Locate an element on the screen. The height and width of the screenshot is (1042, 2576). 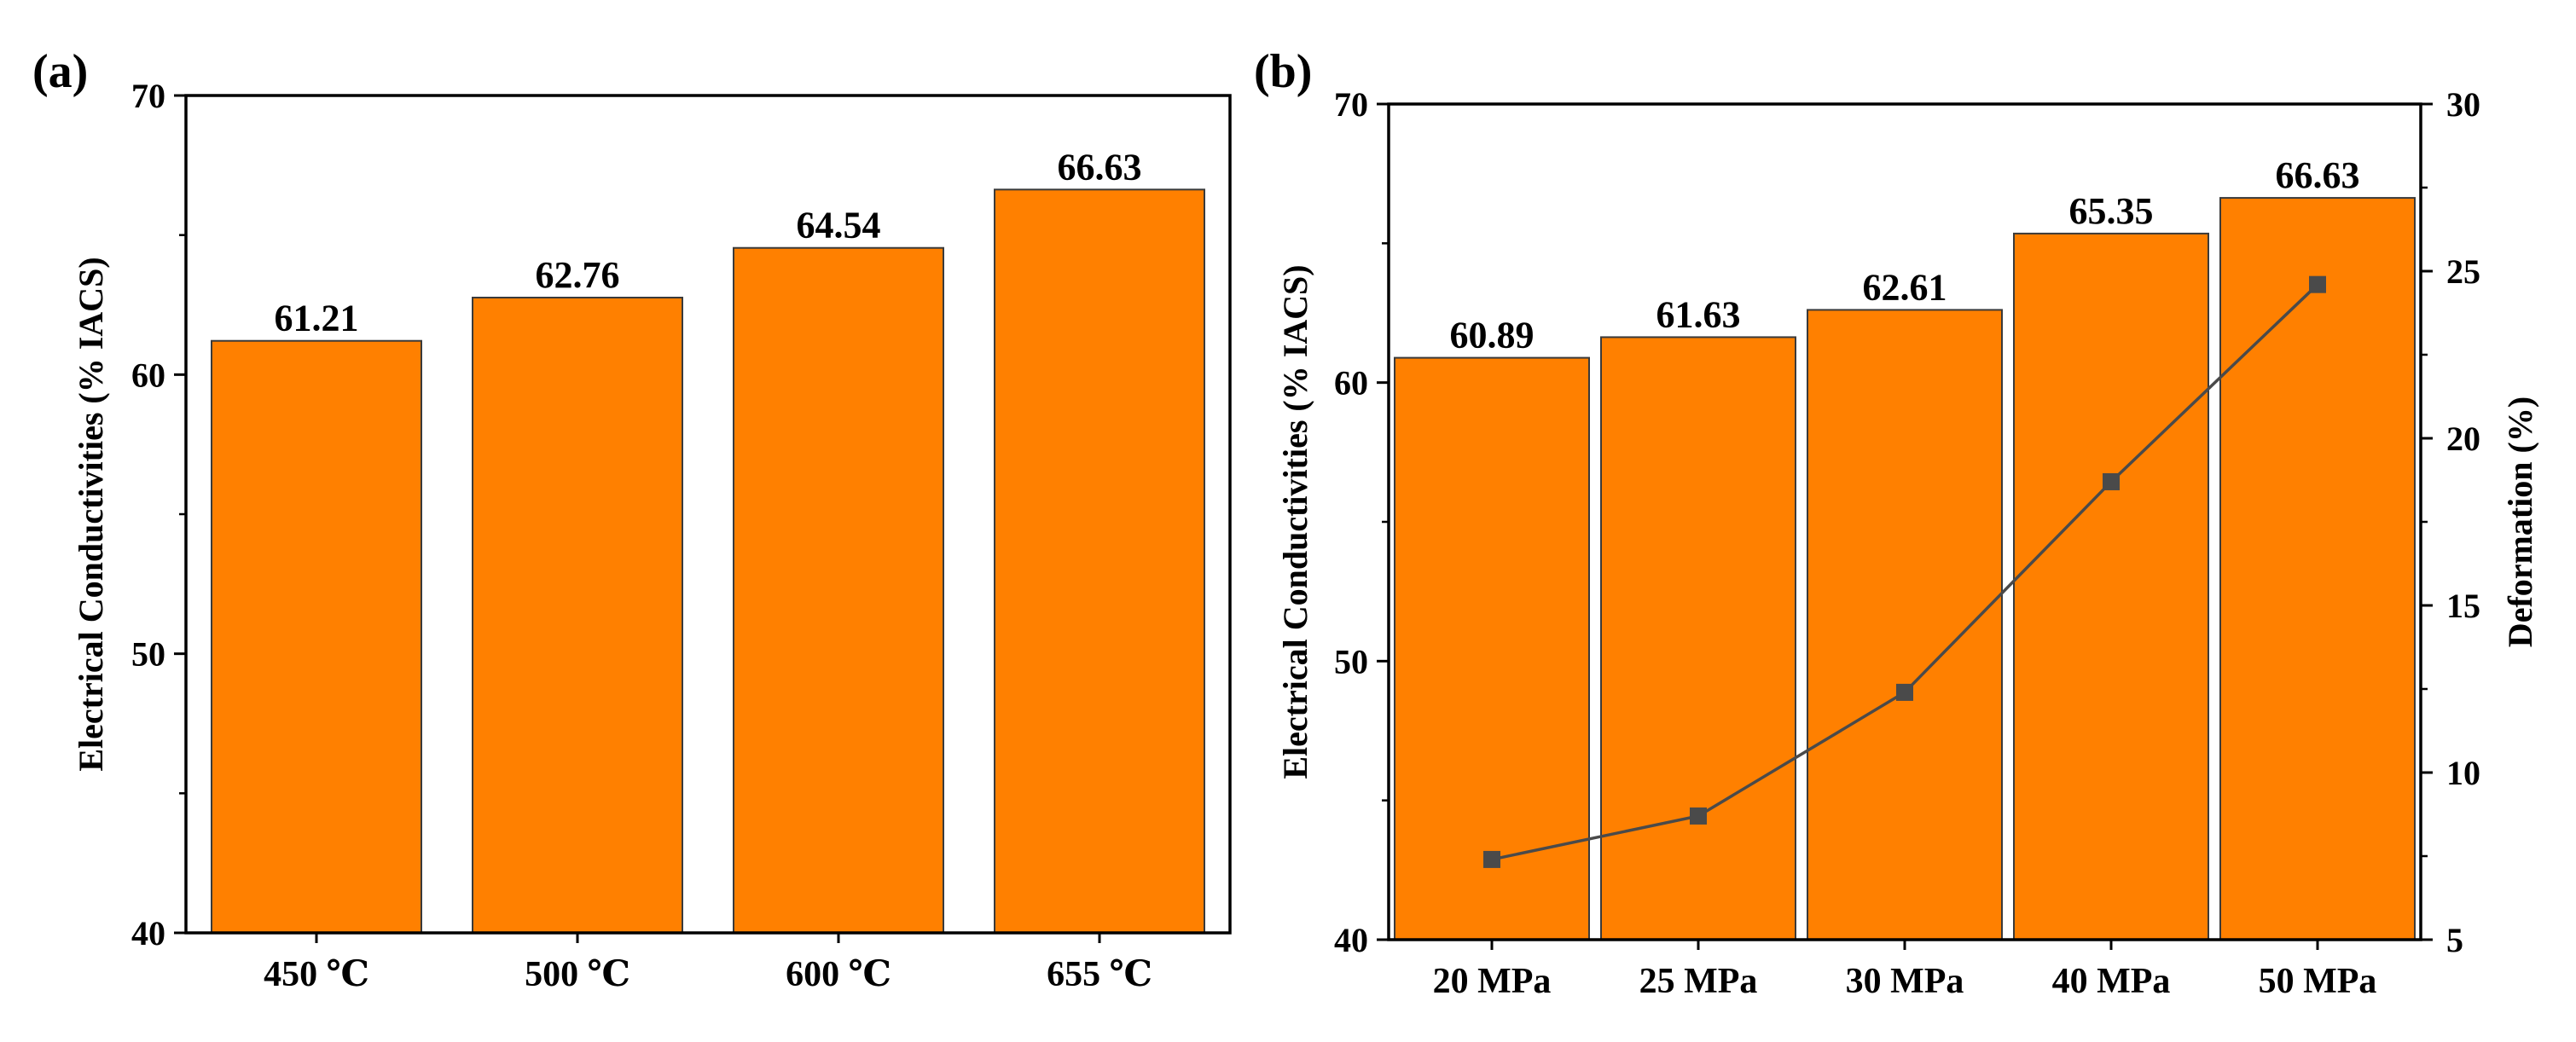
data-label: 65.35 is located at coordinates (2111, 211).